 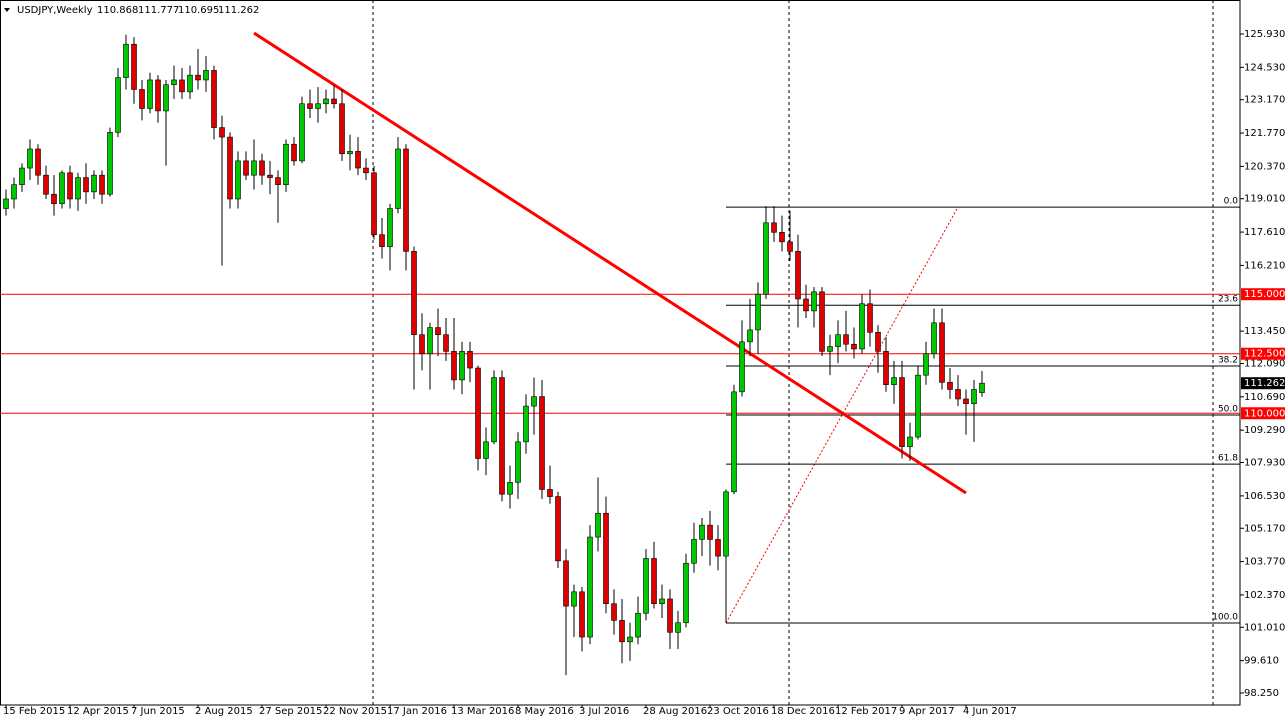 What do you see at coordinates (1264, 265) in the screenshot?
I see `y-tick-label: 116.210` at bounding box center [1264, 265].